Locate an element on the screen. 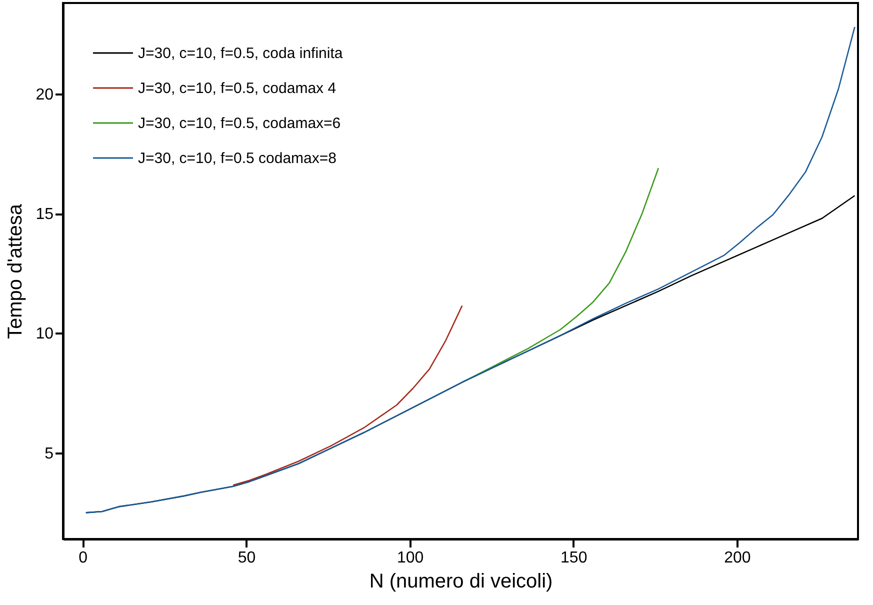  x-tick-label: 150 is located at coordinates (574, 558).